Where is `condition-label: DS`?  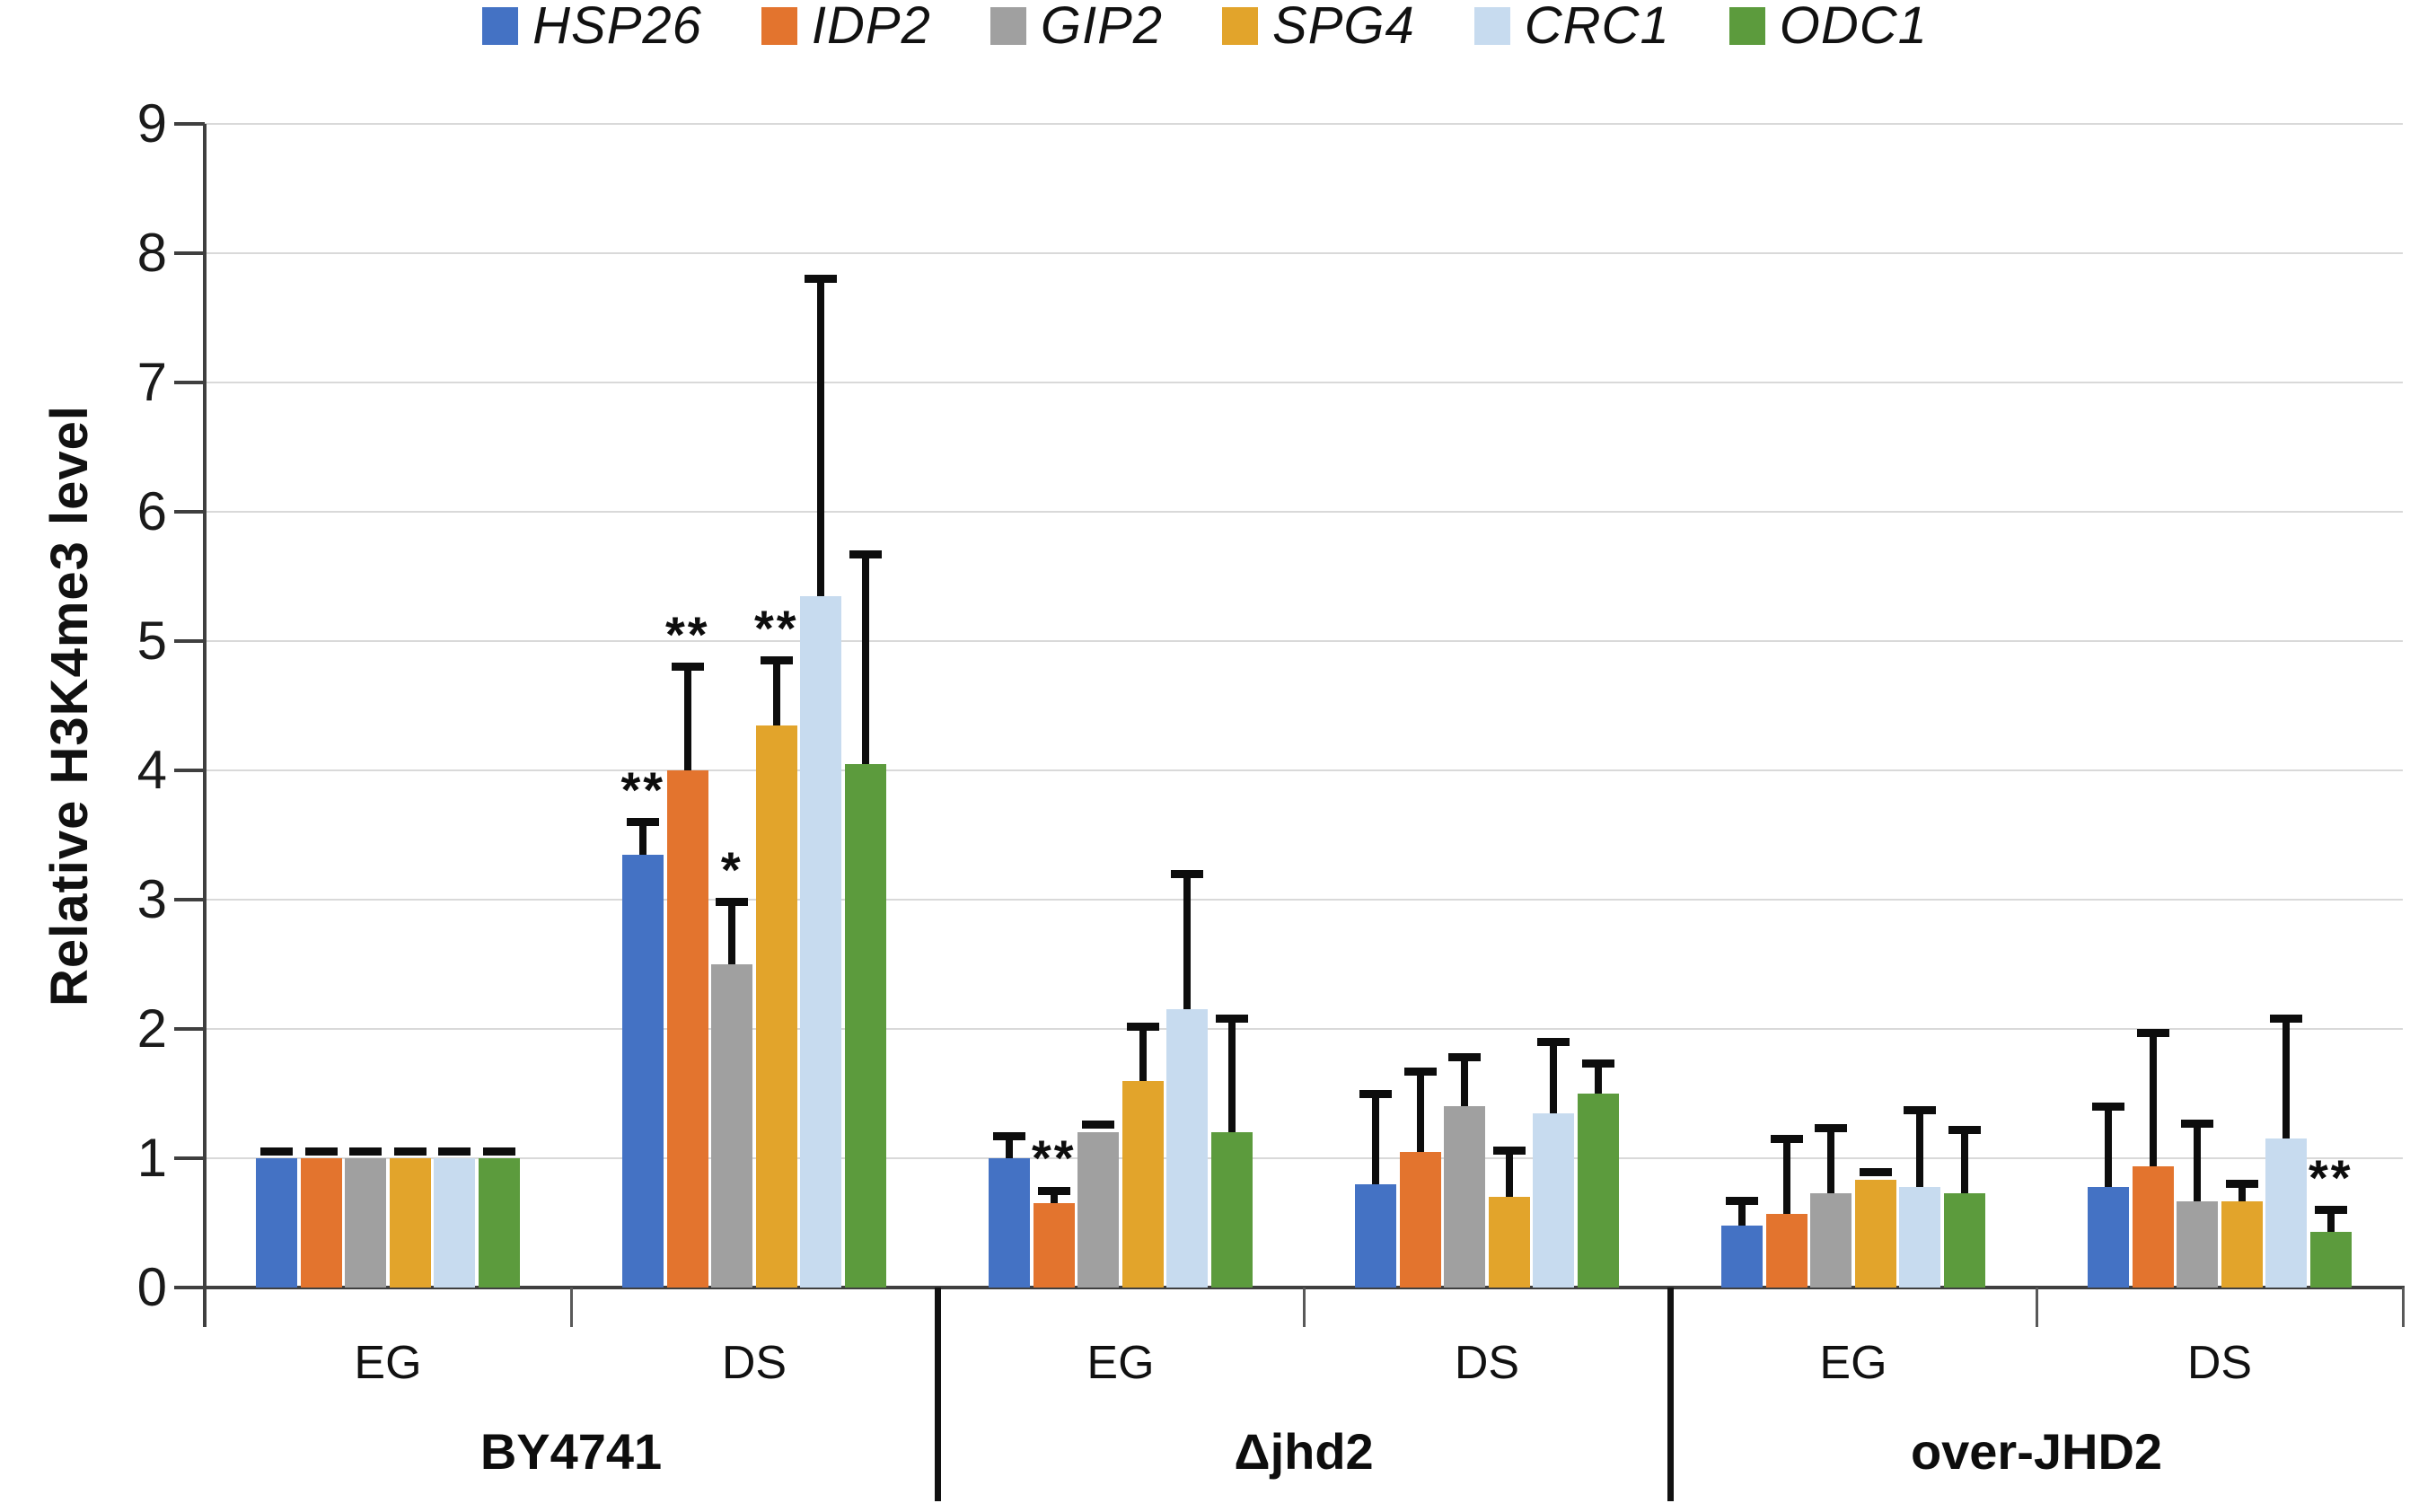
condition-label: DS is located at coordinates (754, 1363).